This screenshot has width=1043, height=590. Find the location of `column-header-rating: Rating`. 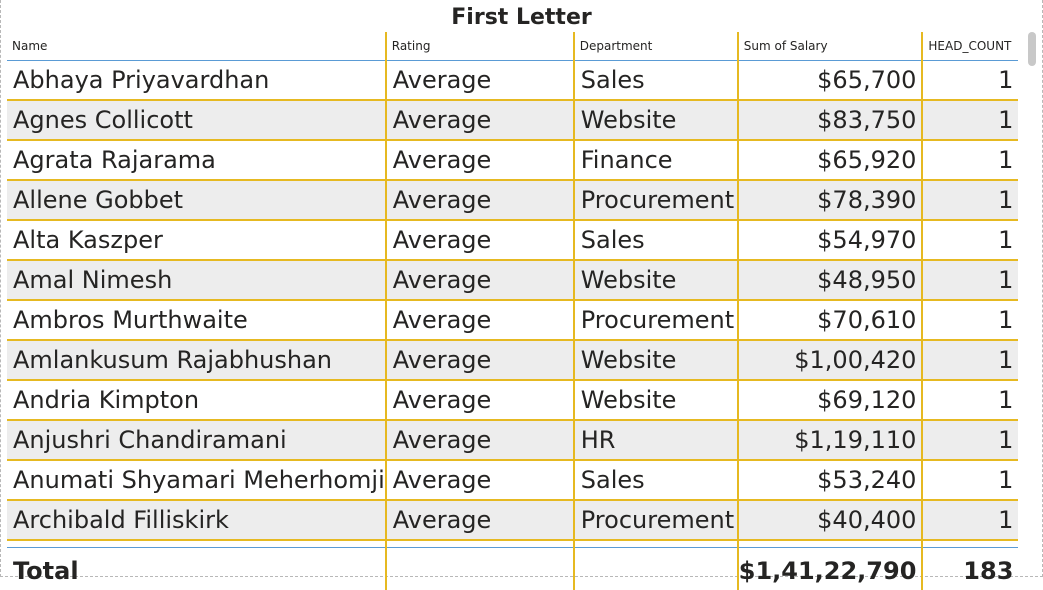

column-header-rating: Rating is located at coordinates (480, 46).